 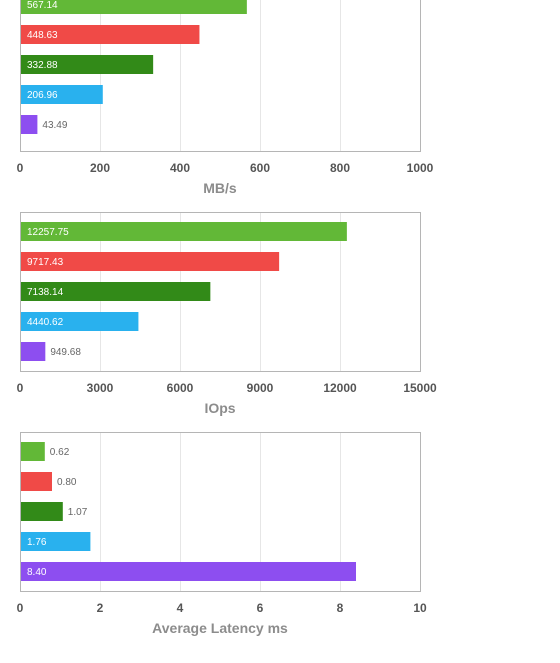 What do you see at coordinates (42, 65) in the screenshot?
I see `bar-value-label: 332.88` at bounding box center [42, 65].